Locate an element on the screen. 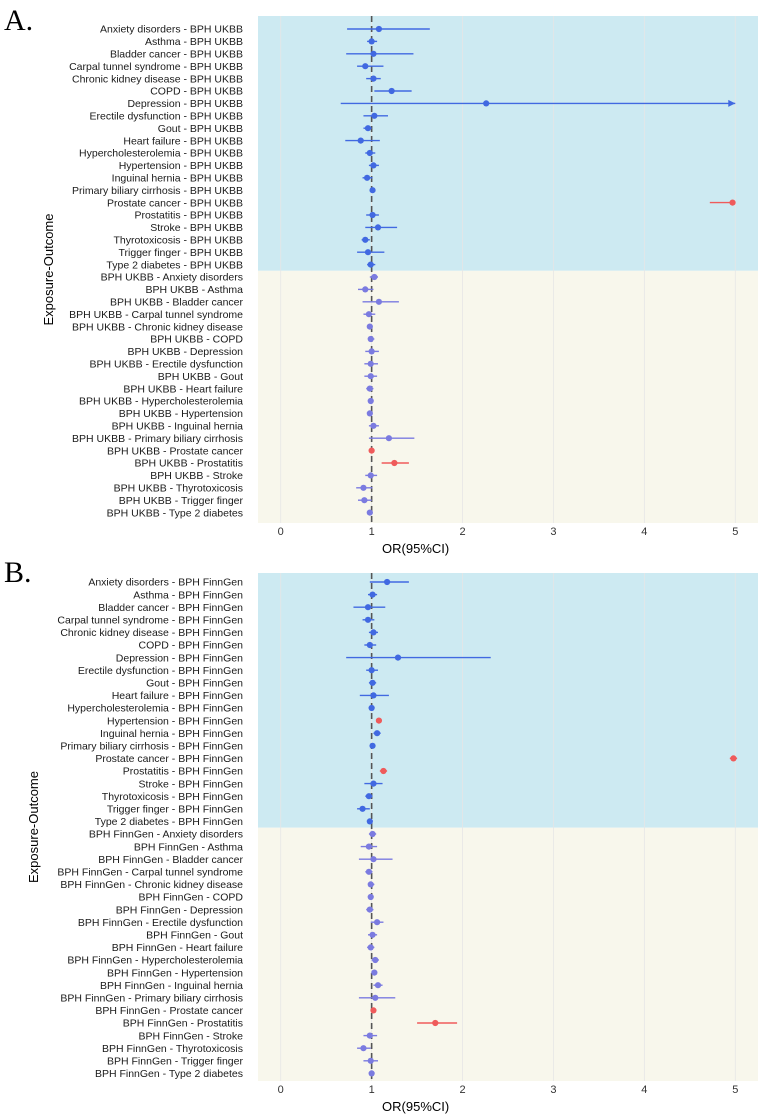 The height and width of the screenshot is (1116, 759). row-label: Hypercholesterolemia - BPH FinnGen is located at coordinates (155, 709).